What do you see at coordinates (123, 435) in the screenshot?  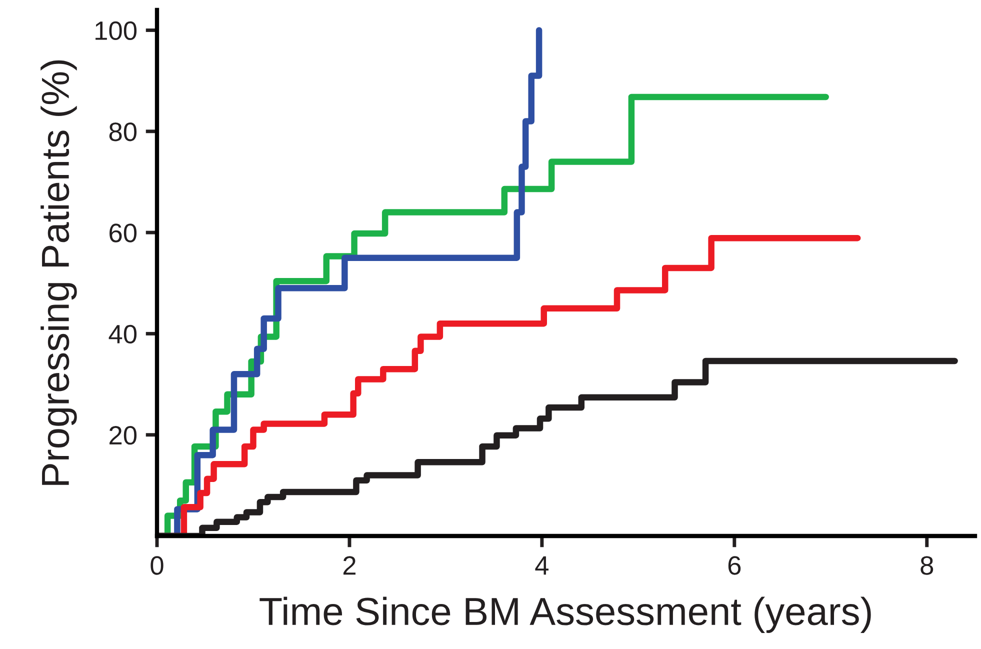 I see `y-tick-label: 20` at bounding box center [123, 435].